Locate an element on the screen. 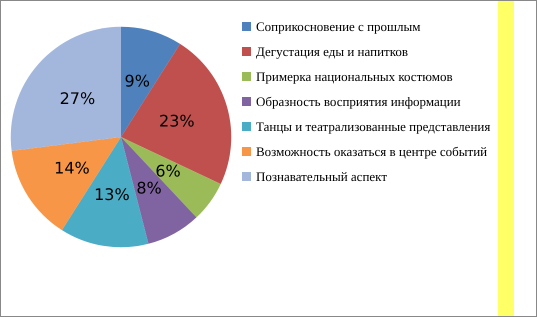 The width and height of the screenshot is (537, 317). data-label: 8% is located at coordinates (149, 188).